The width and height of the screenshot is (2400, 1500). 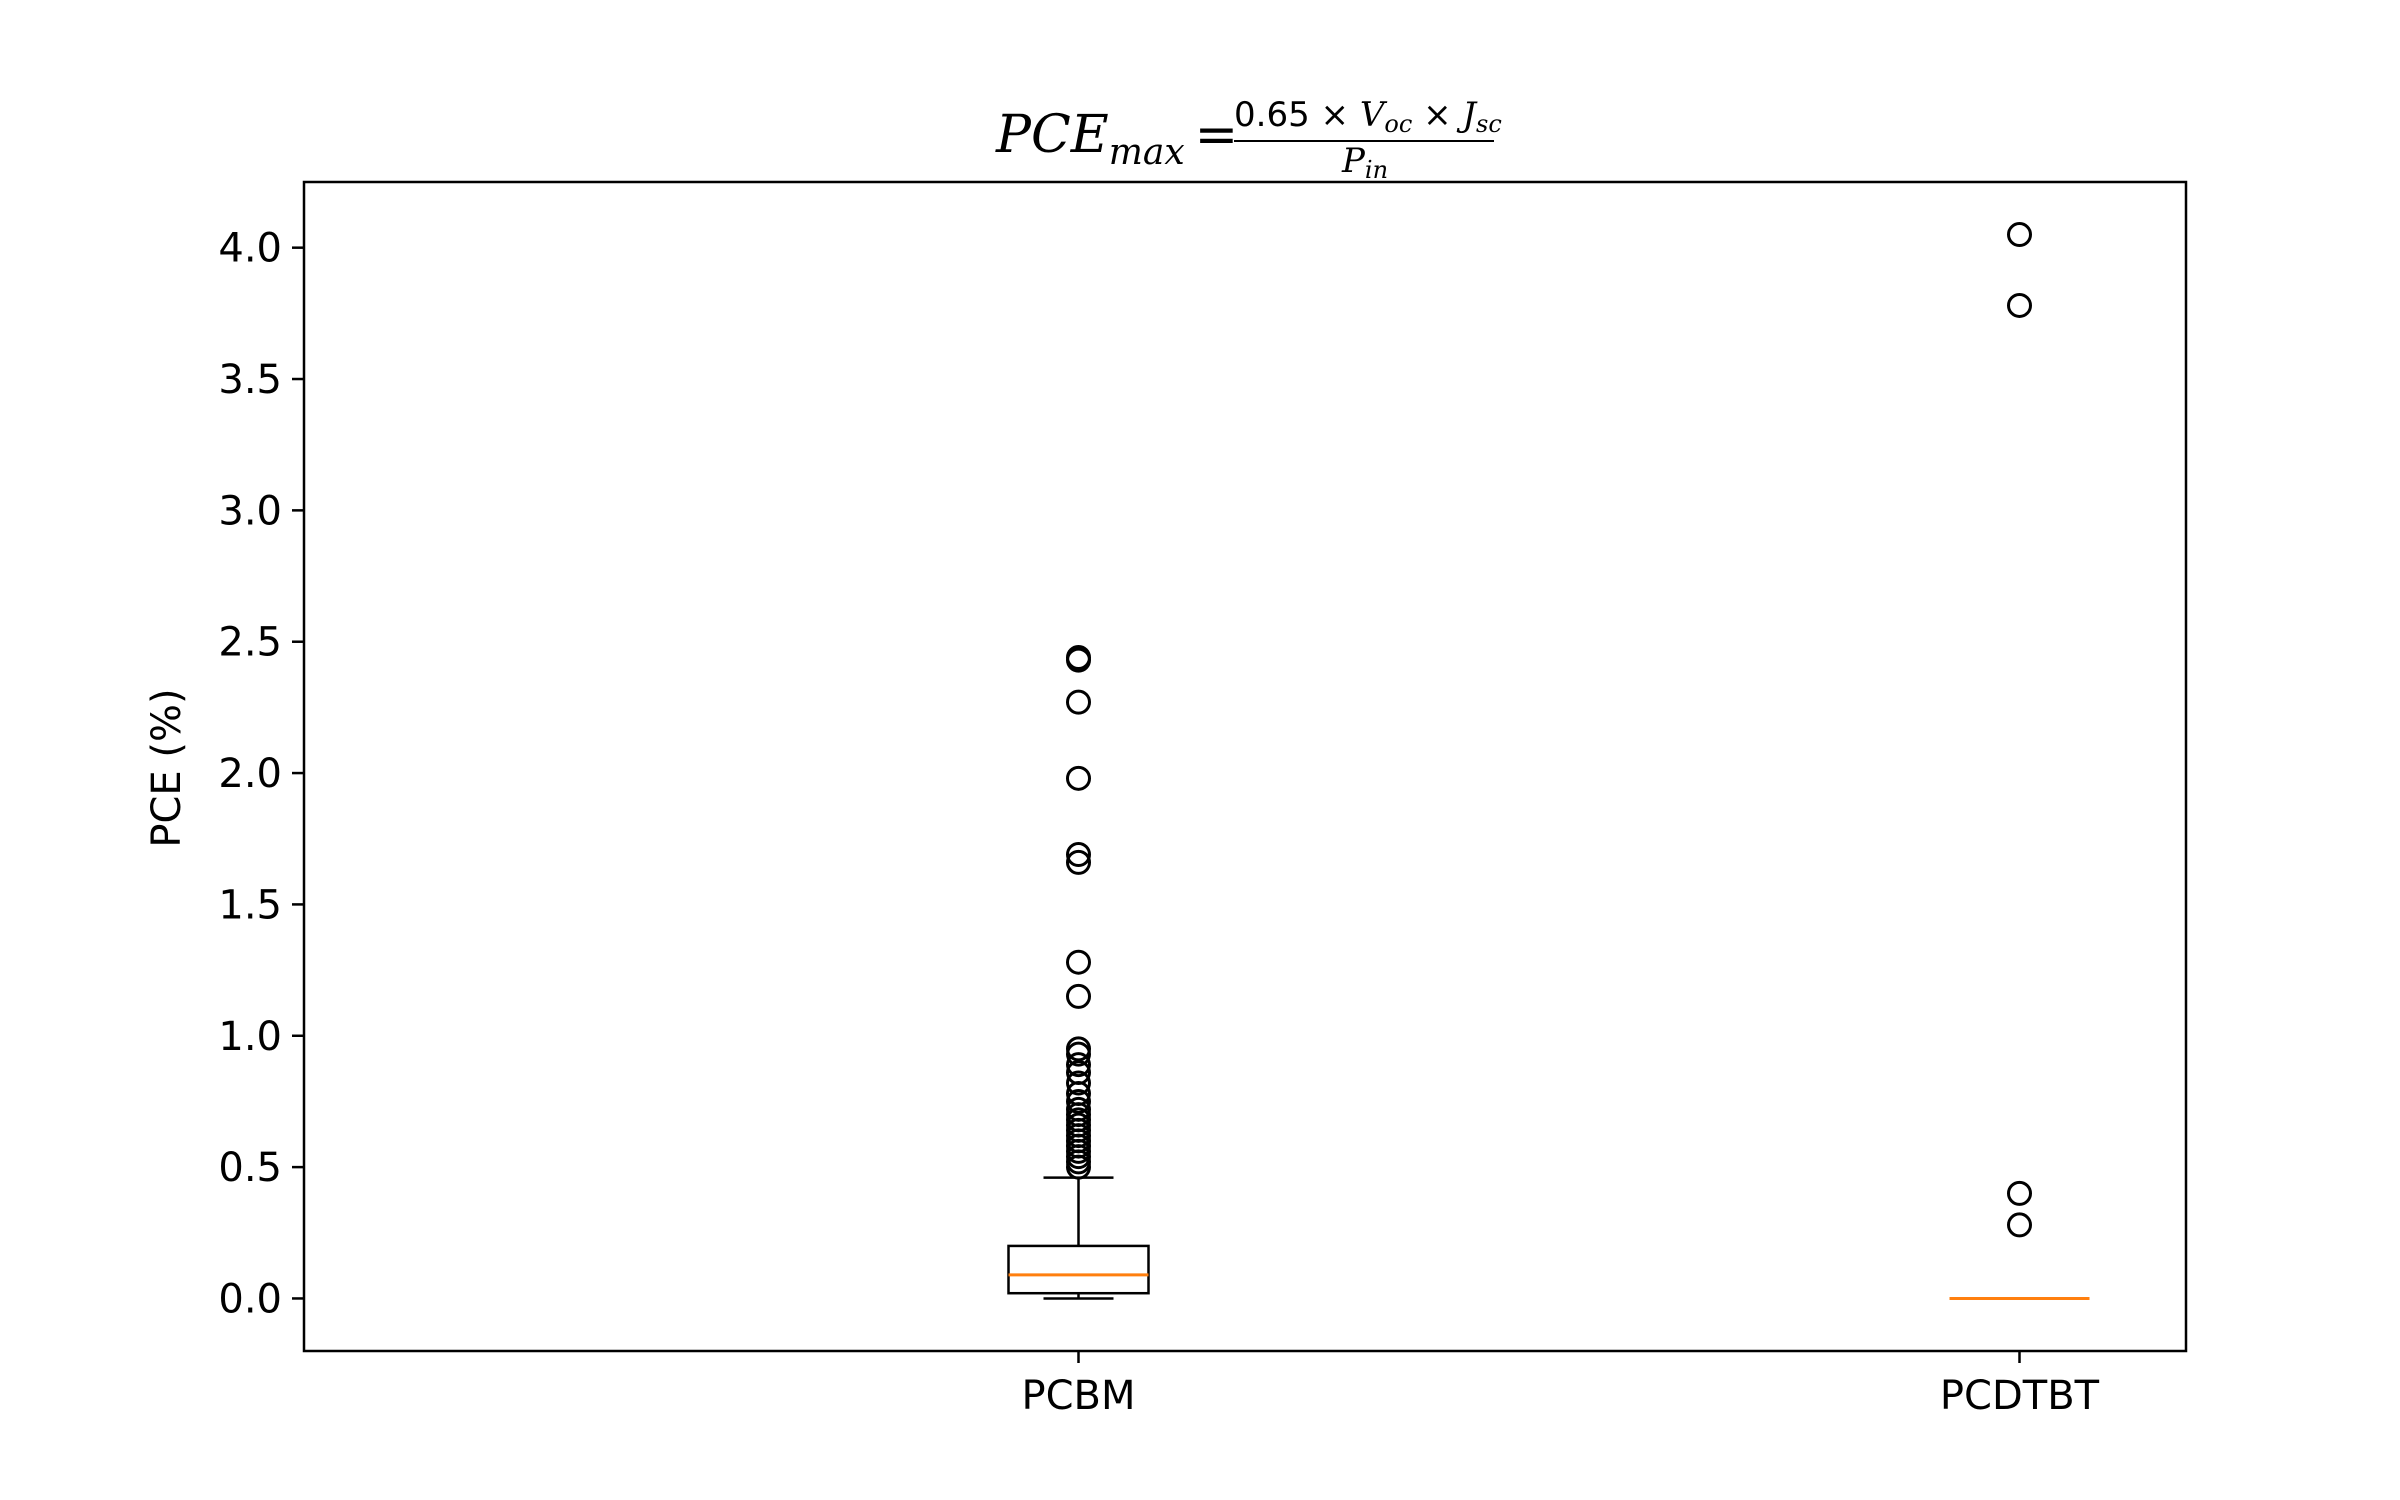 I want to click on y-tick-label: 2.5, so click(x=250, y=643).